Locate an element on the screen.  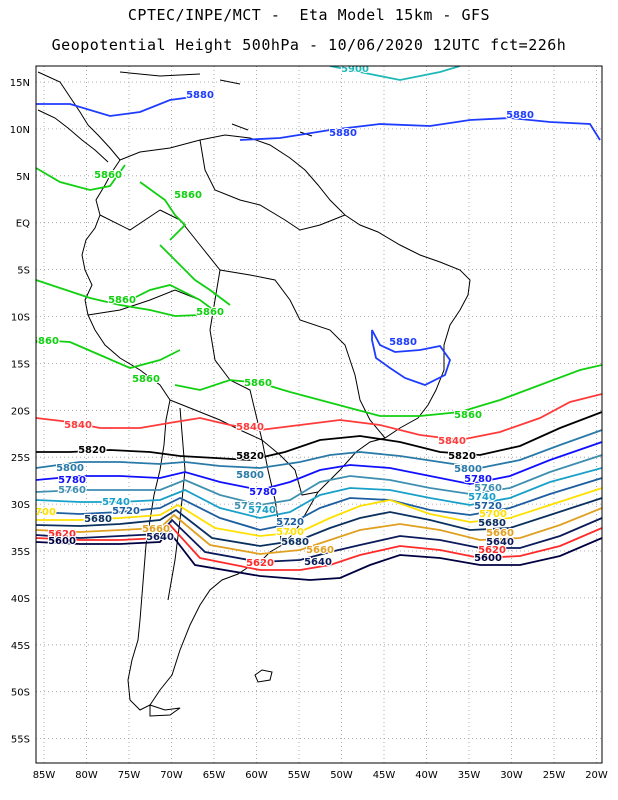
lon-tick-label: 55W is located at coordinates (299, 775).